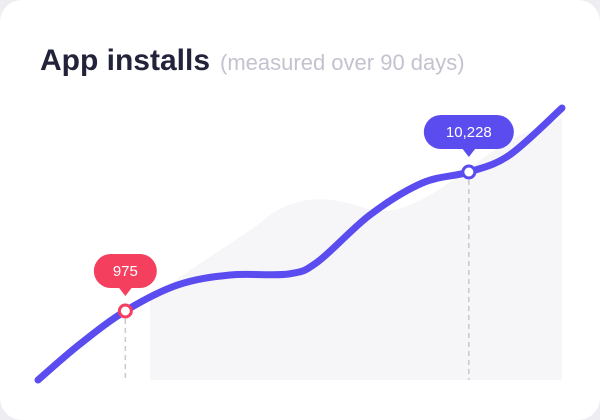 This screenshot has height=420, width=600. What do you see at coordinates (125, 60) in the screenshot?
I see `chart-title: App installs` at bounding box center [125, 60].